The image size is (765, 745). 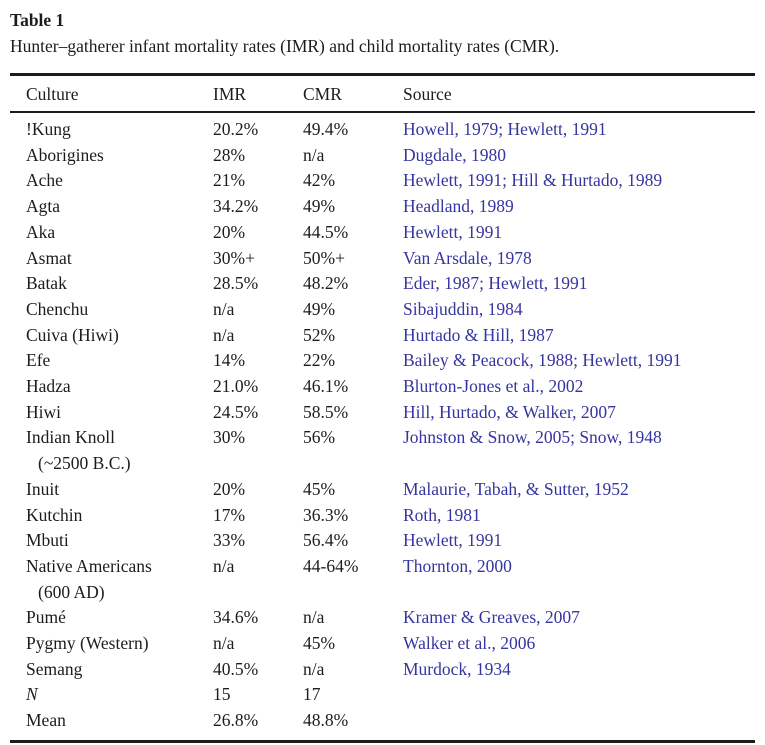 I want to click on table-row: Kutchin 17% 36.3% Roth, 1981, so click(x=382, y=516).